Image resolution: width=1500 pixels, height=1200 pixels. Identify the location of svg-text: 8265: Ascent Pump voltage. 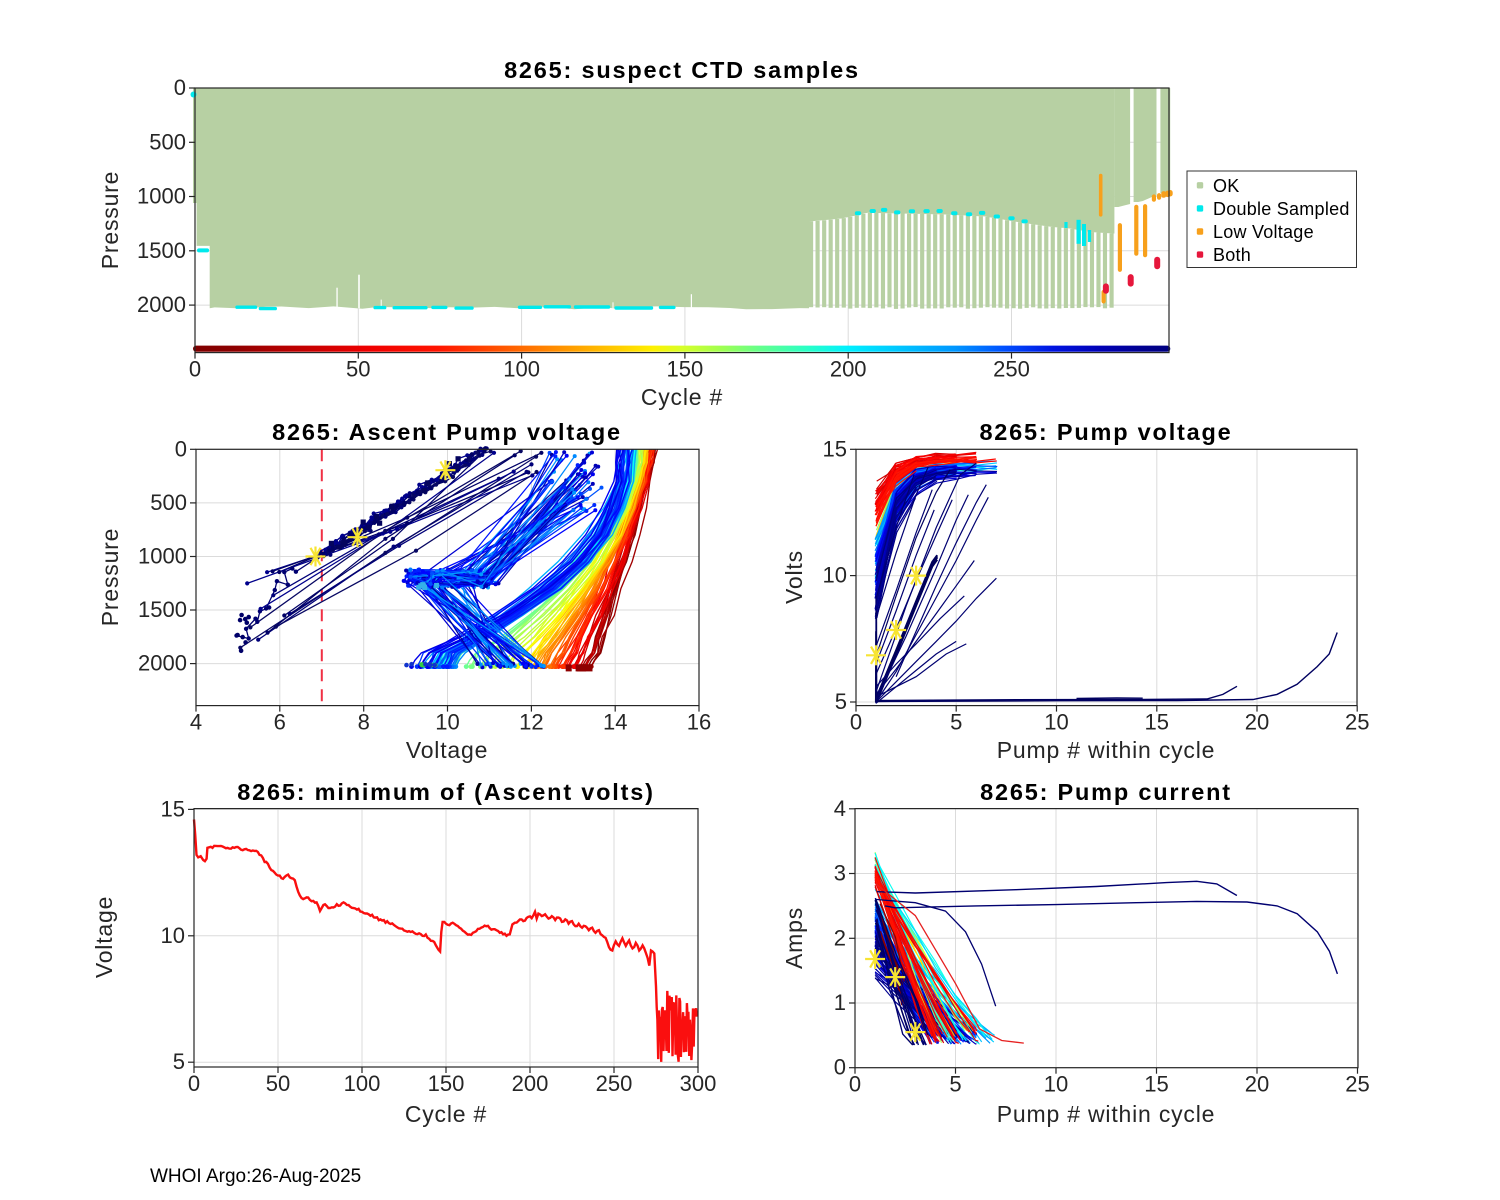
(447, 432).